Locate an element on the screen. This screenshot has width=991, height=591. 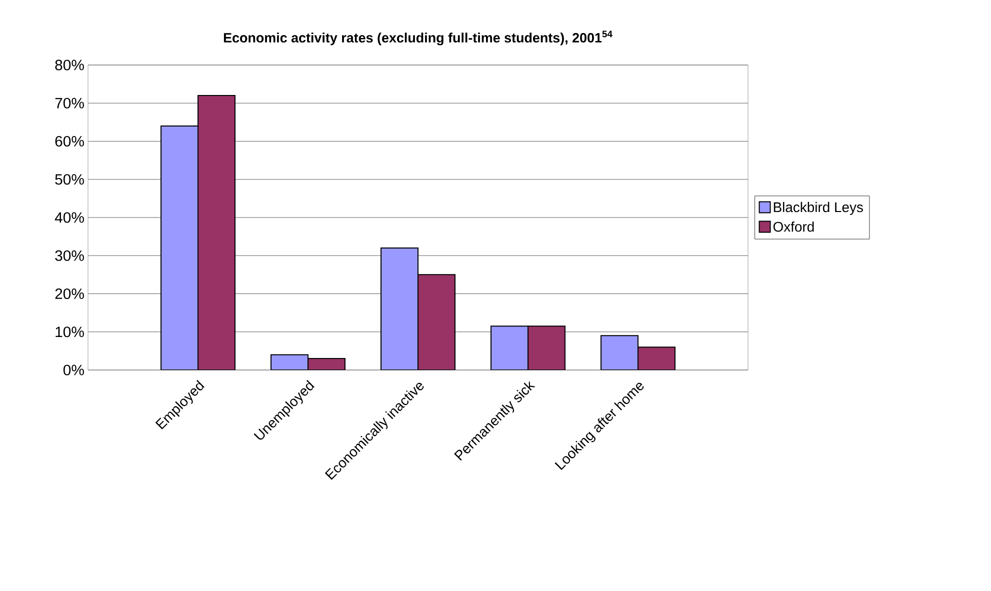
y-tick-label: 40% is located at coordinates (69, 217).